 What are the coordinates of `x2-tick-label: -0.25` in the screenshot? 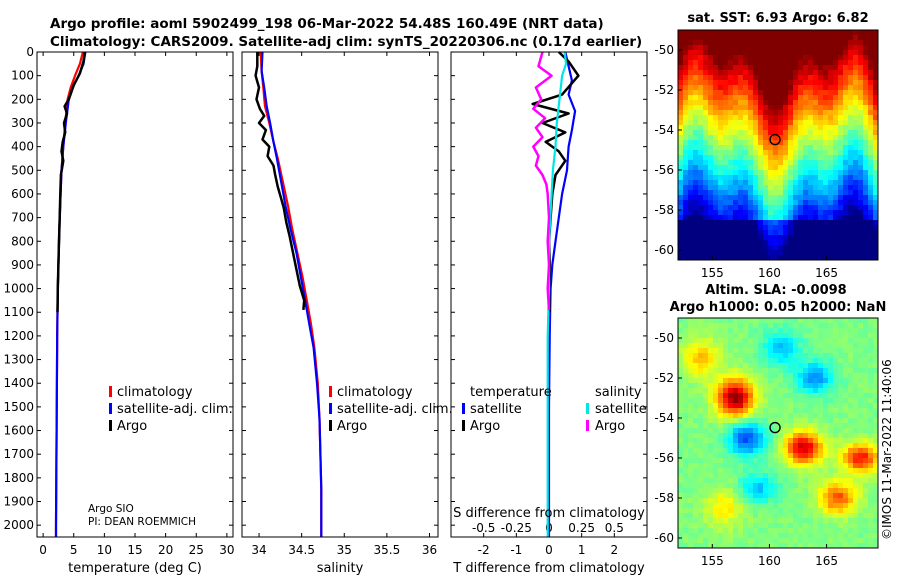 It's located at (516, 528).